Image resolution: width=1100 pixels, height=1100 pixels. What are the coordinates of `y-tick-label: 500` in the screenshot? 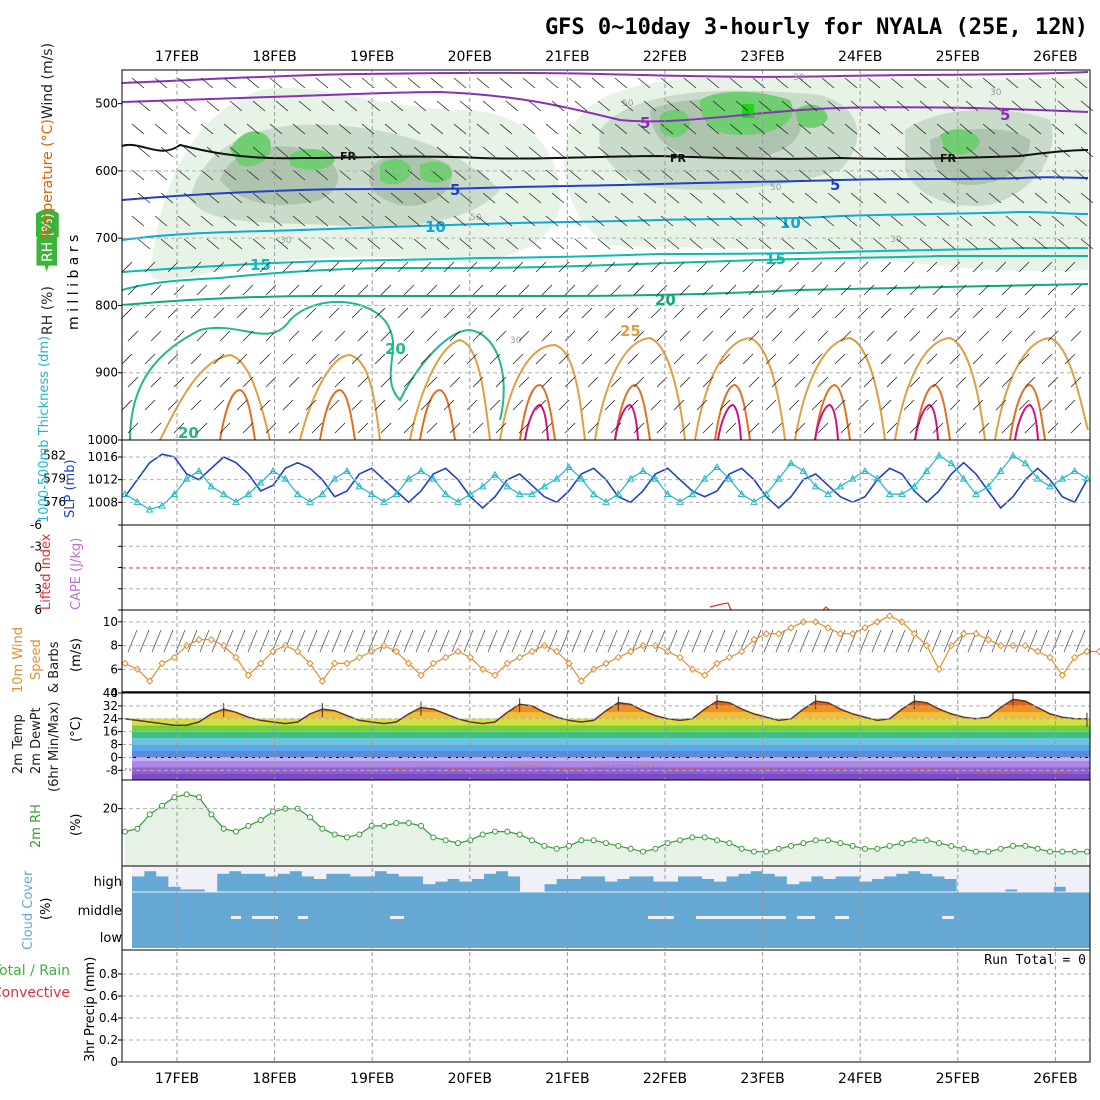 It's located at (106, 104).